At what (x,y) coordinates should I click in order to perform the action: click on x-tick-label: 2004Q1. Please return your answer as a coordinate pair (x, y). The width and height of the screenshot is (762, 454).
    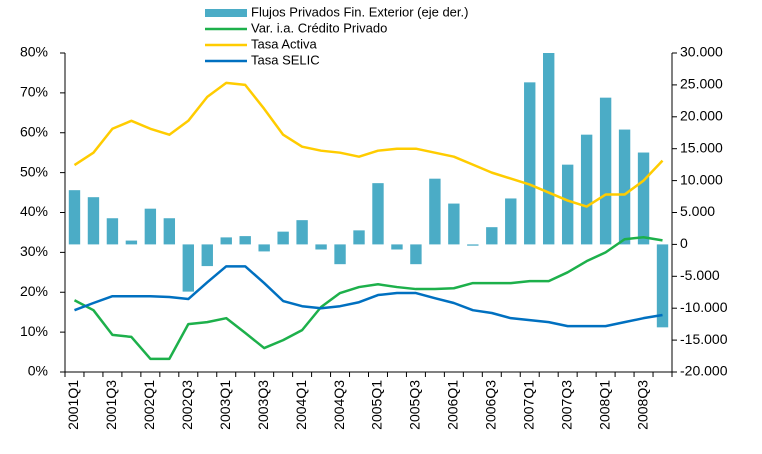
    Looking at the image, I should click on (301, 405).